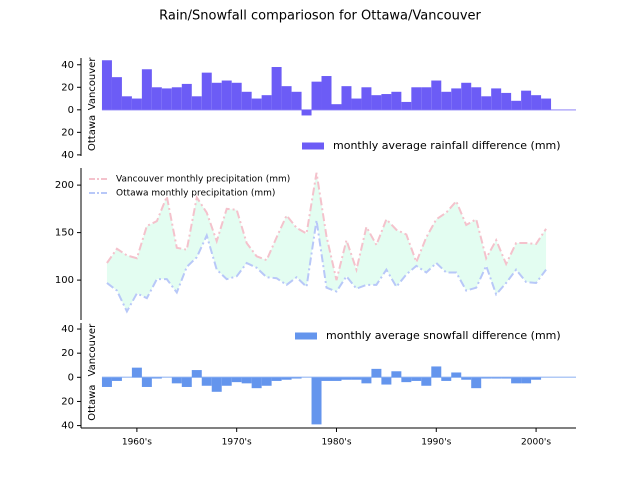 This screenshot has height=480, width=640. I want to click on y-tick-label: 200, so click(64, 185).